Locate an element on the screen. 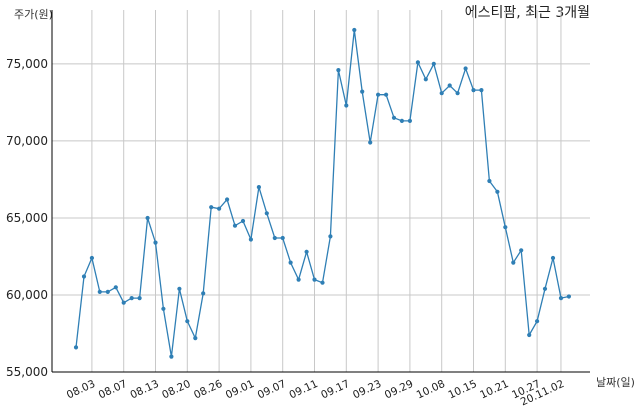 The height and width of the screenshot is (414, 640). y-tick-label: 70,000 is located at coordinates (27, 141).